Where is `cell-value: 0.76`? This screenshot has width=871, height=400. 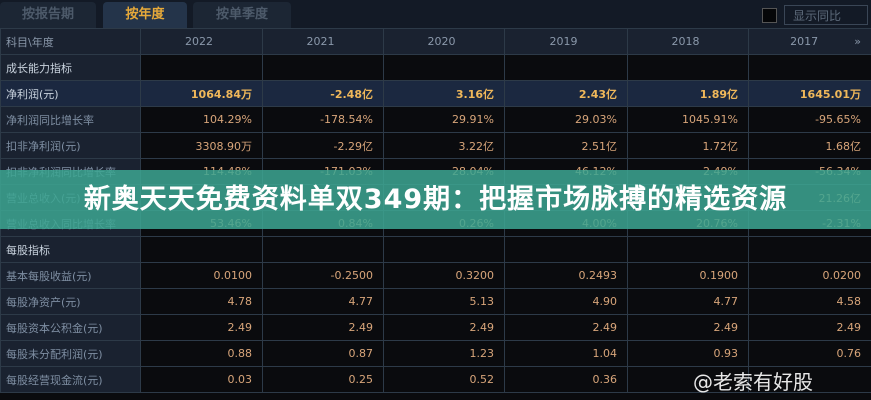 cell-value: 0.76 is located at coordinates (809, 353).